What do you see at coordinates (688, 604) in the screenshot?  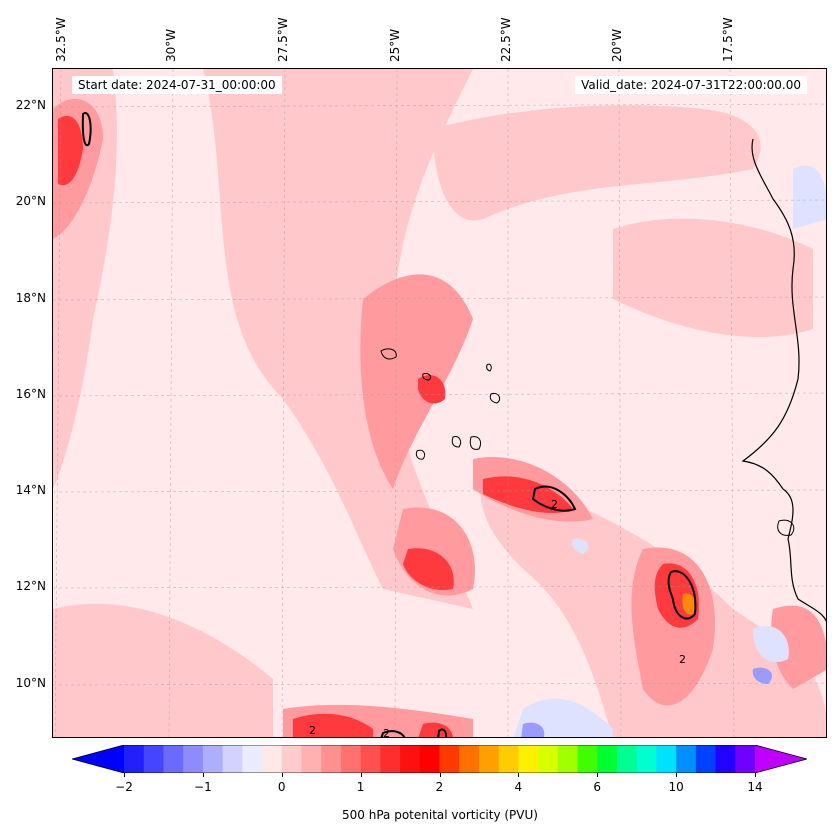 I see `pv-field-orange` at bounding box center [688, 604].